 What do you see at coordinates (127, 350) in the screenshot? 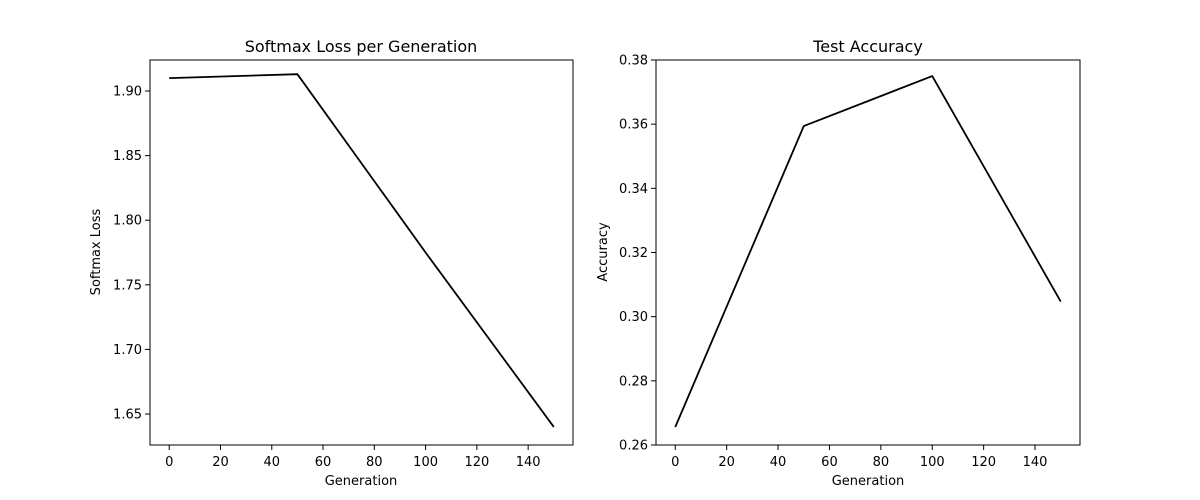
I see `loss-chart-y-tick-label: 1.70` at bounding box center [127, 350].